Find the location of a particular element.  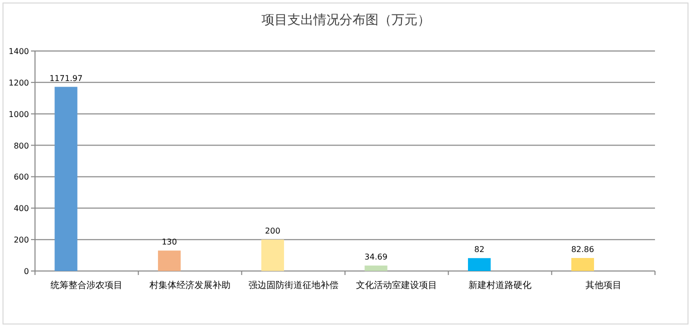

y-tick-label: 600 is located at coordinates (21, 177).